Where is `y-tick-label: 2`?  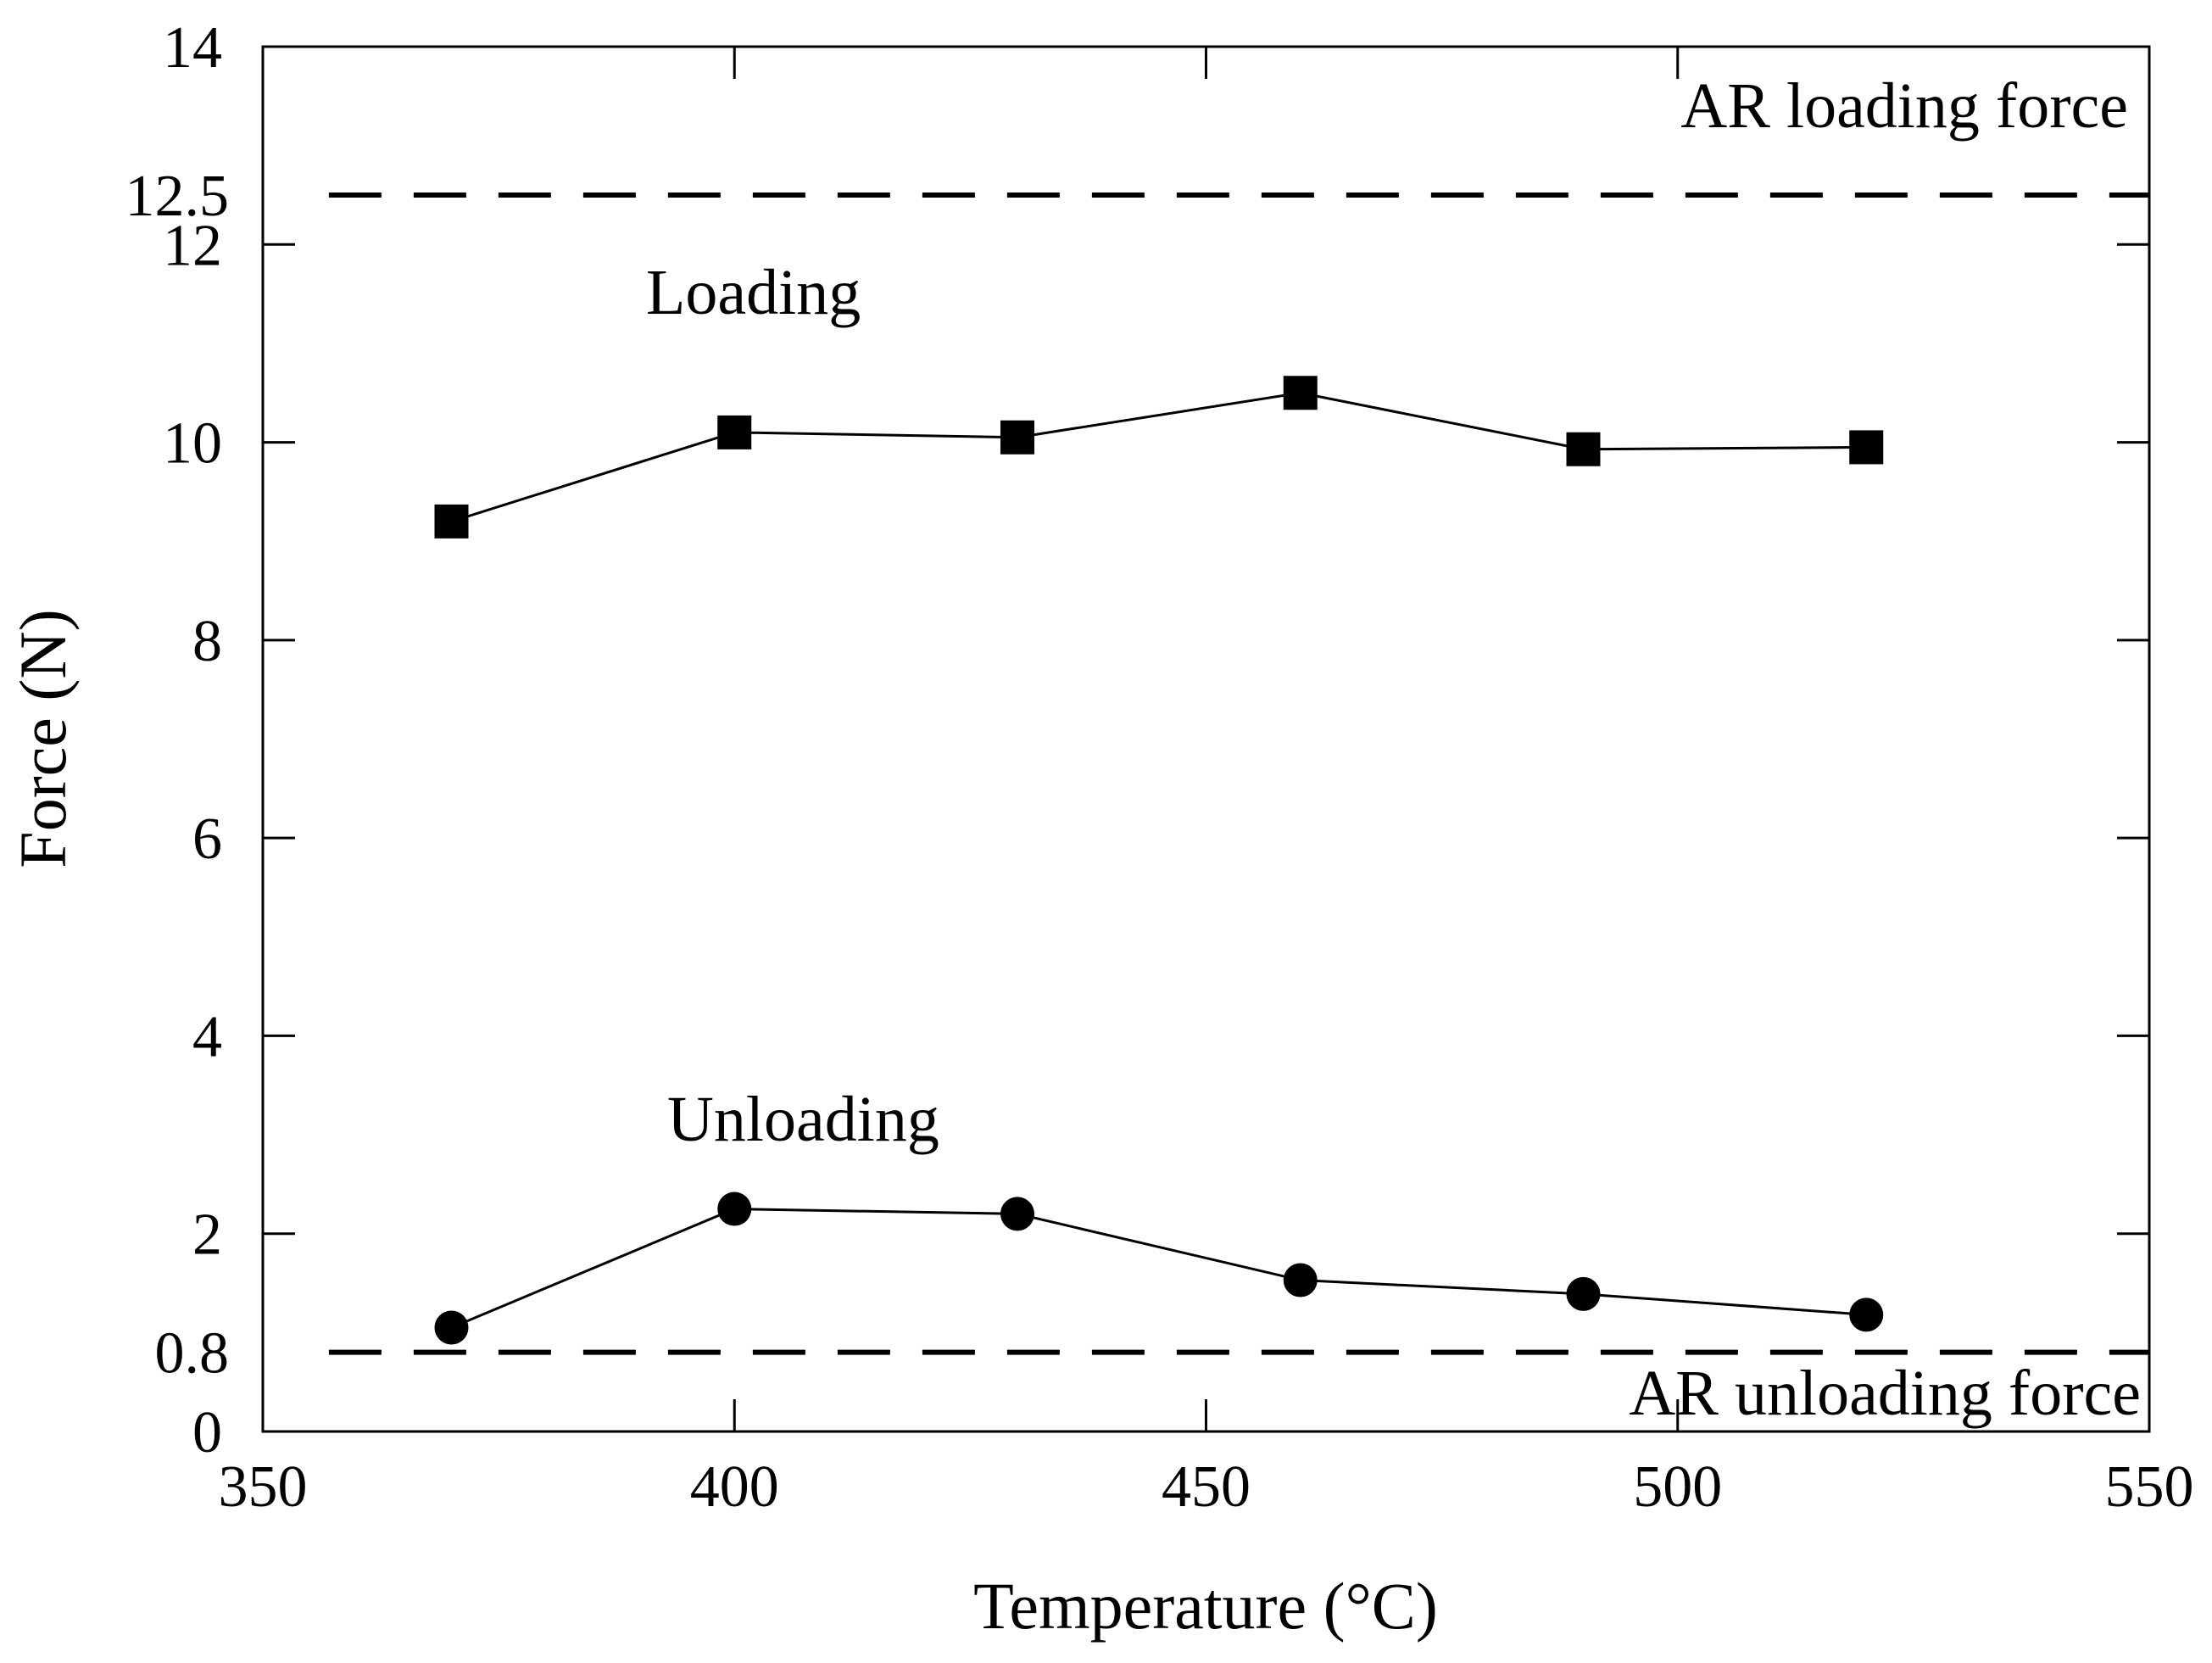 y-tick-label: 2 is located at coordinates (207, 1236).